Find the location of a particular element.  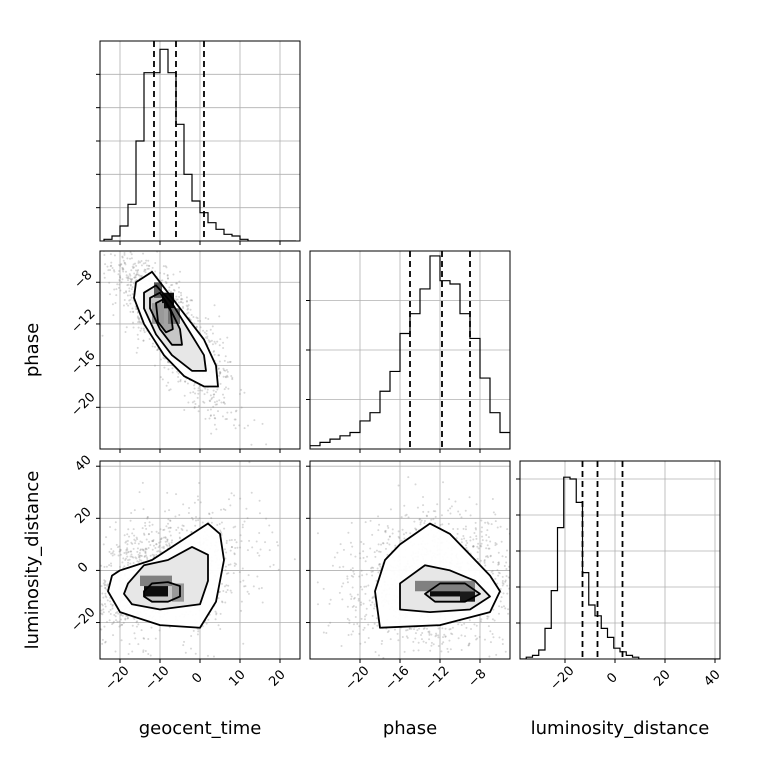

x-tick-label: 0 is located at coordinates (197, 678).